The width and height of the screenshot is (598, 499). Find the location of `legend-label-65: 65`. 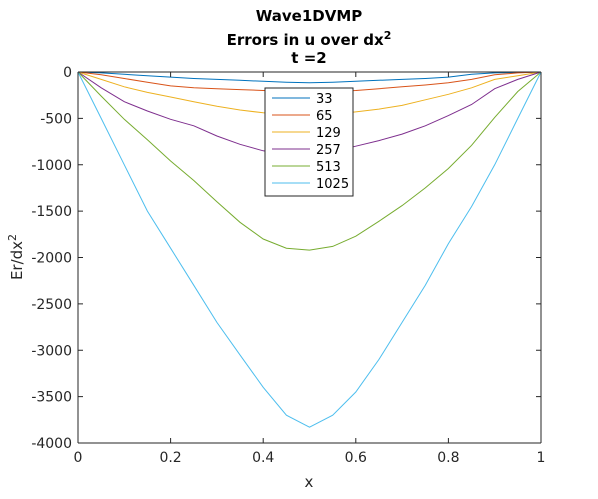

legend-label-65: 65 is located at coordinates (324, 116).